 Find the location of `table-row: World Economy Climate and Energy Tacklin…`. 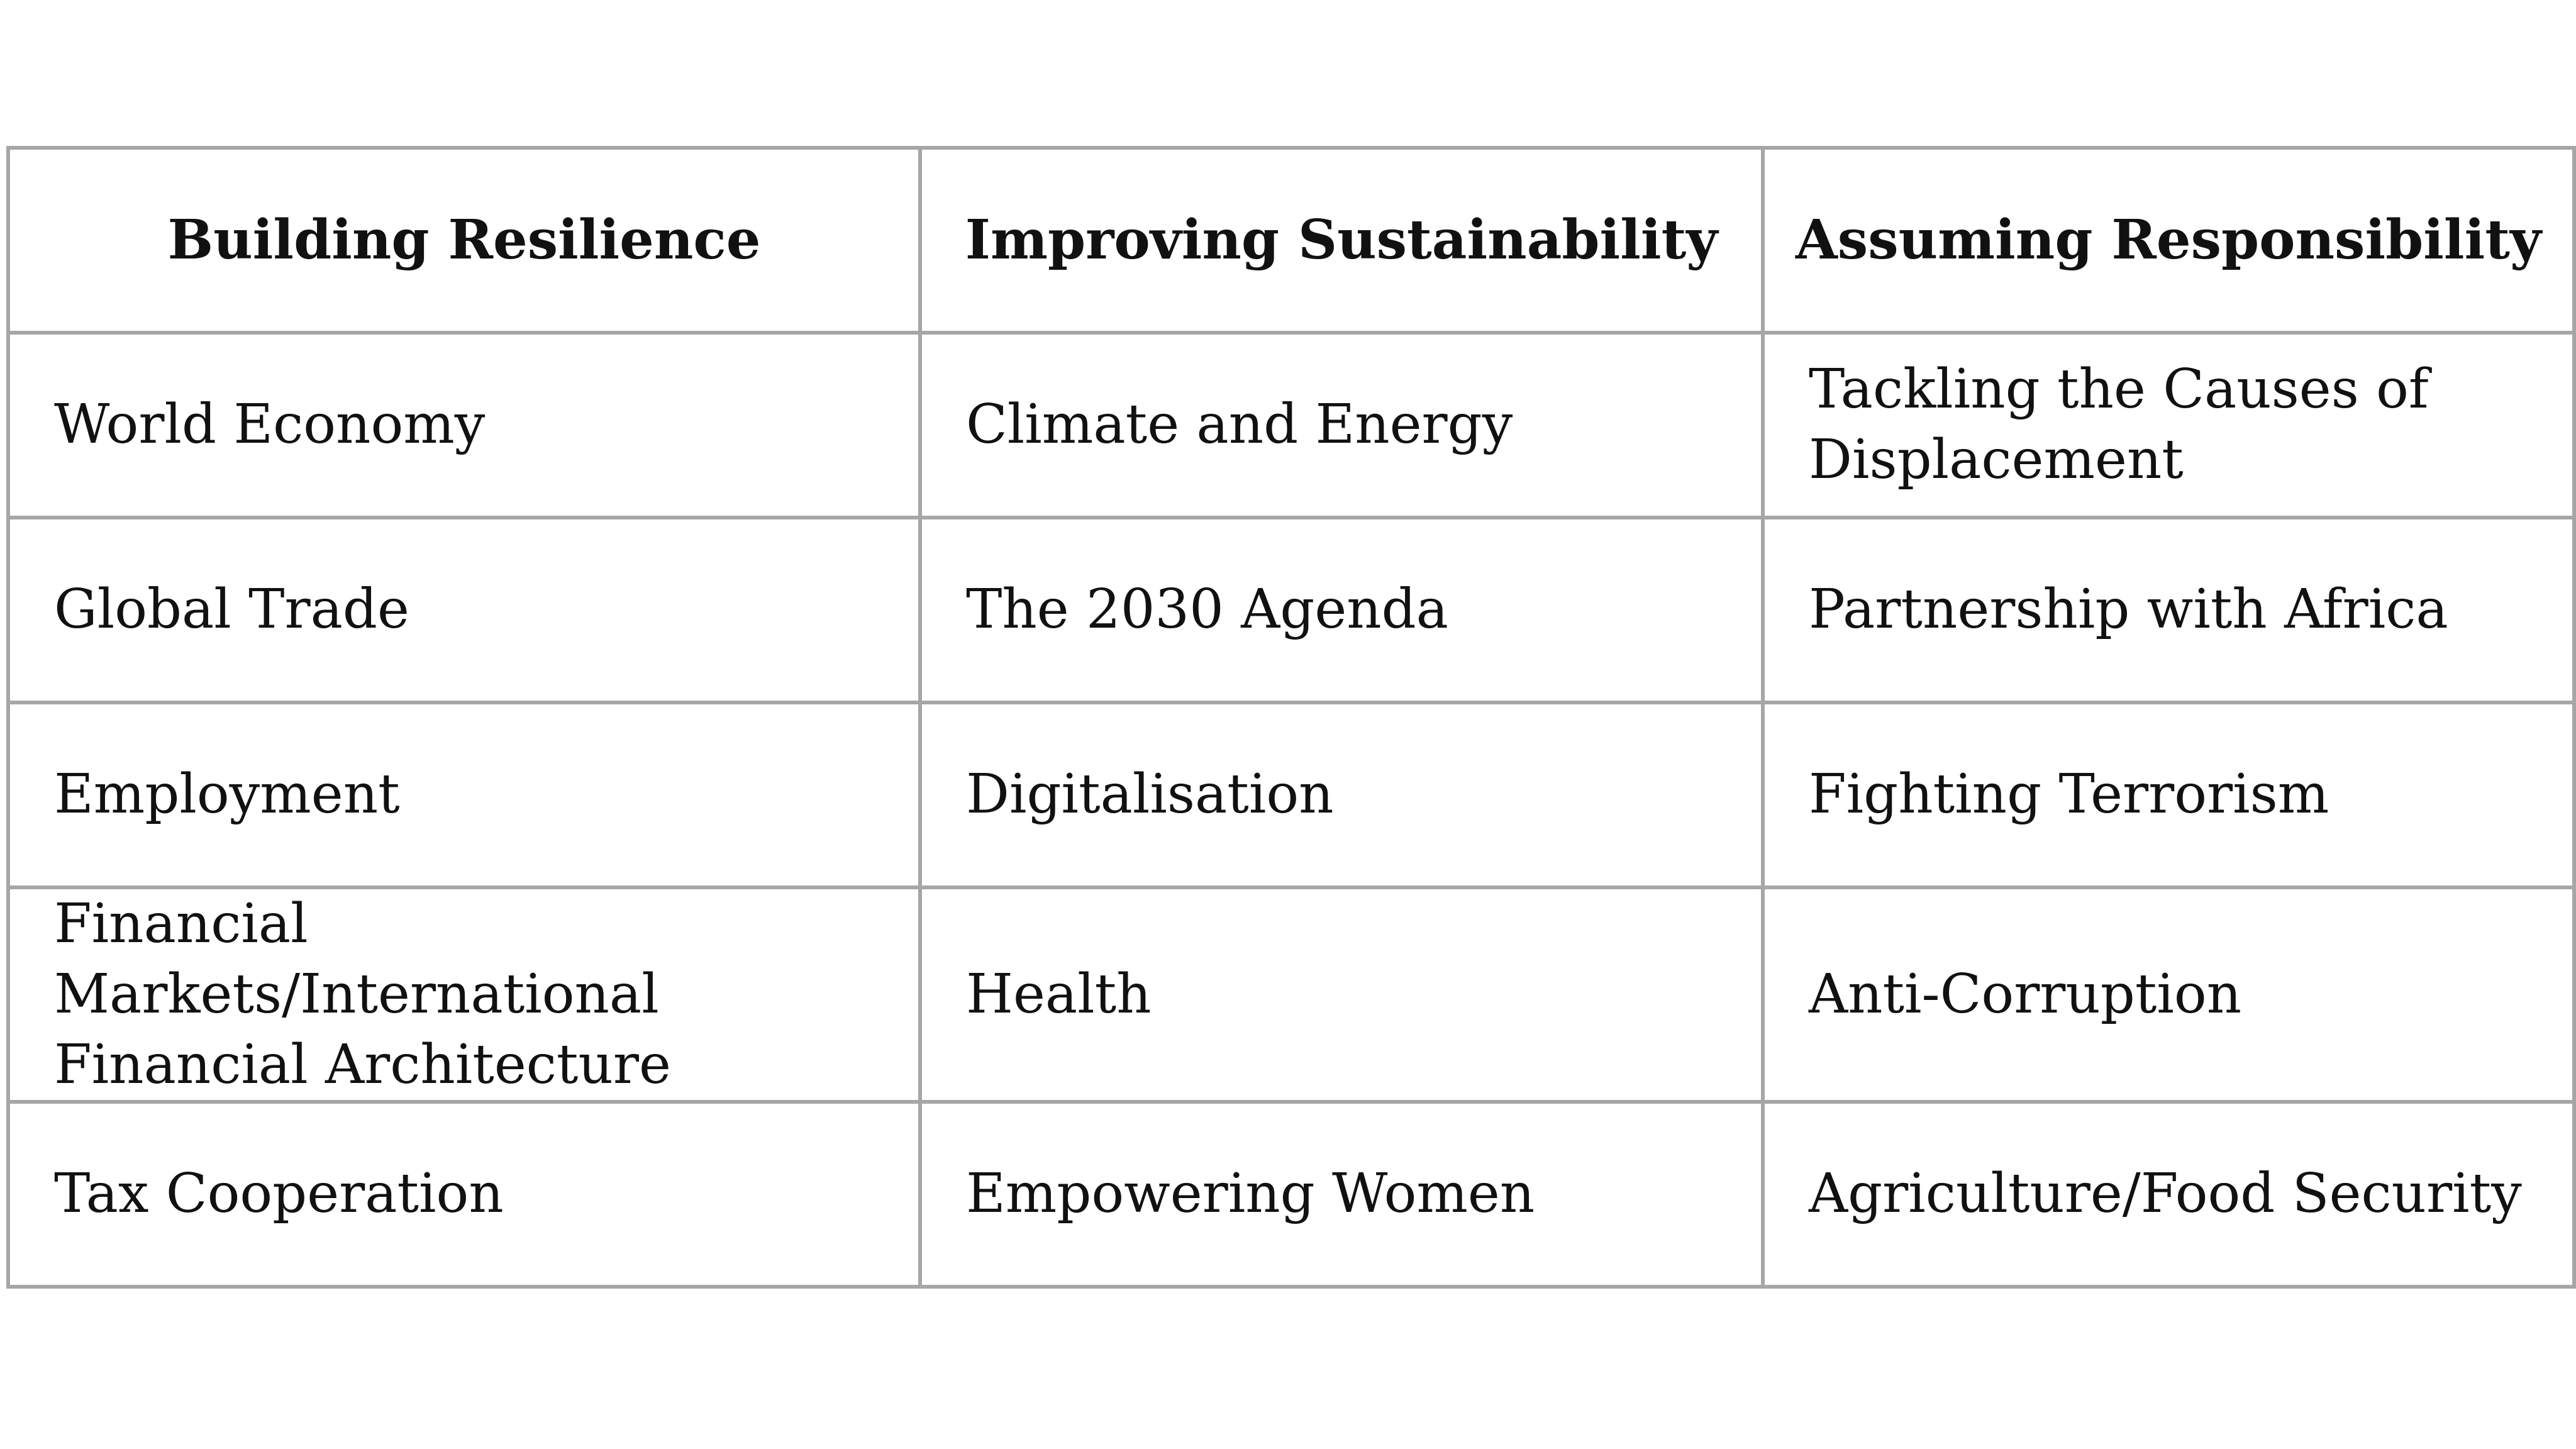

table-row: World Economy Climate and Energy Tacklin… is located at coordinates (1291, 425).